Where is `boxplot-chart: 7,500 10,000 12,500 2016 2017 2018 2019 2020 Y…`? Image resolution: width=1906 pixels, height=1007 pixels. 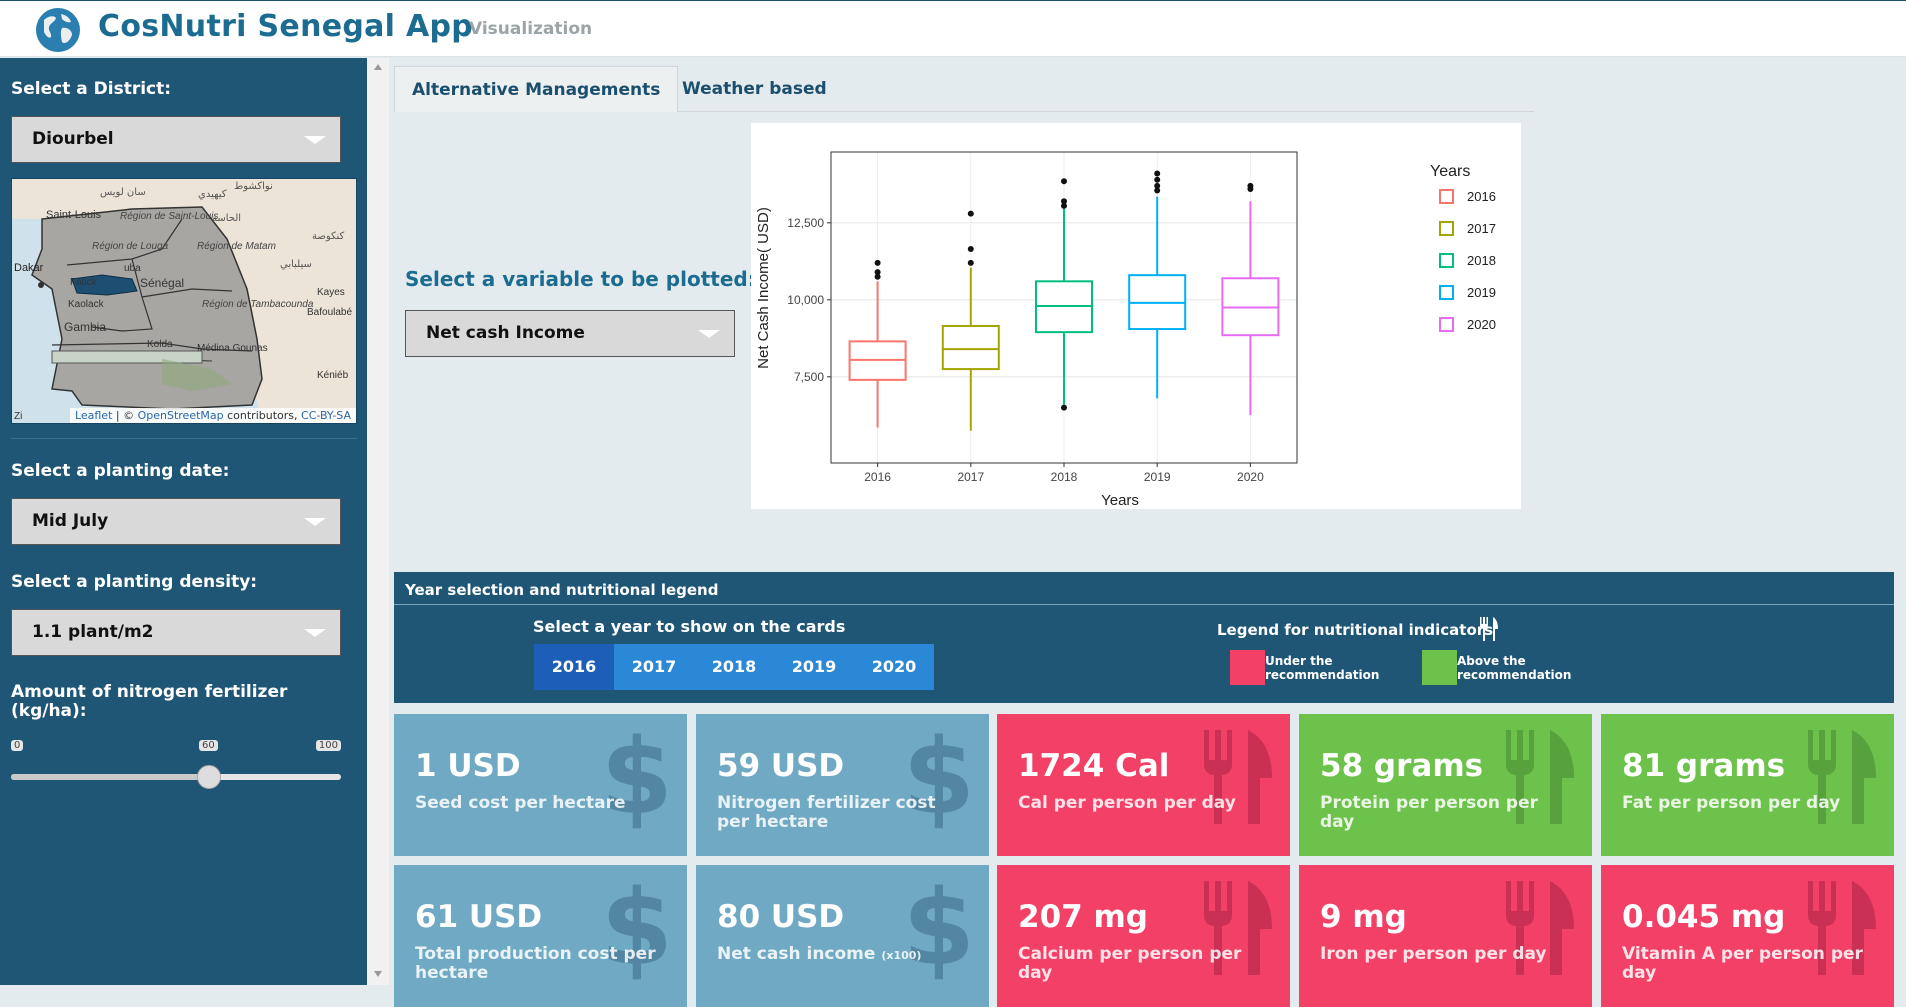 boxplot-chart: 7,500 10,000 12,500 2016 2017 2018 2019 2020 Y… is located at coordinates (1125, 330).